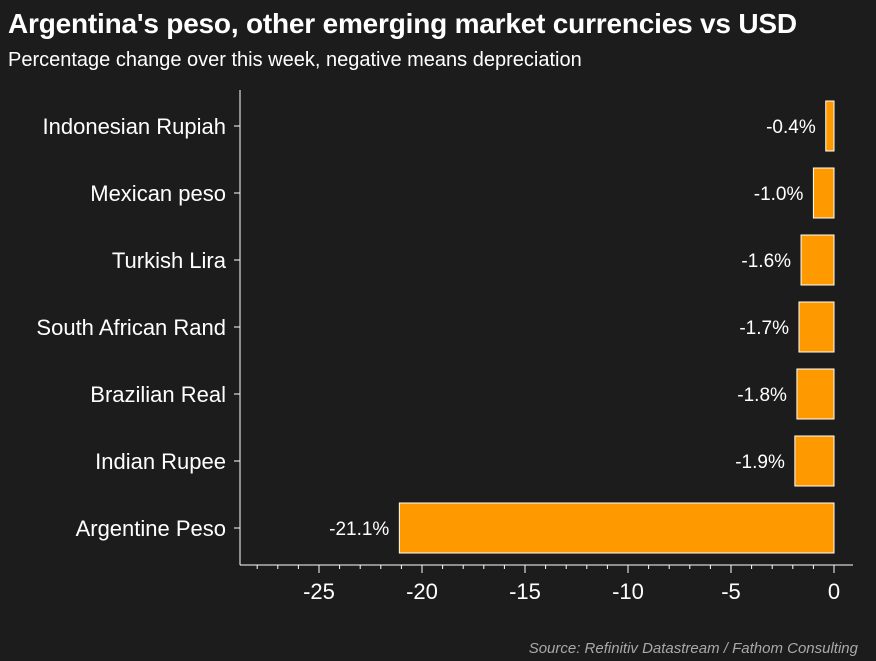 The image size is (876, 661). What do you see at coordinates (359, 529) in the screenshot?
I see `value-label: -21.1%` at bounding box center [359, 529].